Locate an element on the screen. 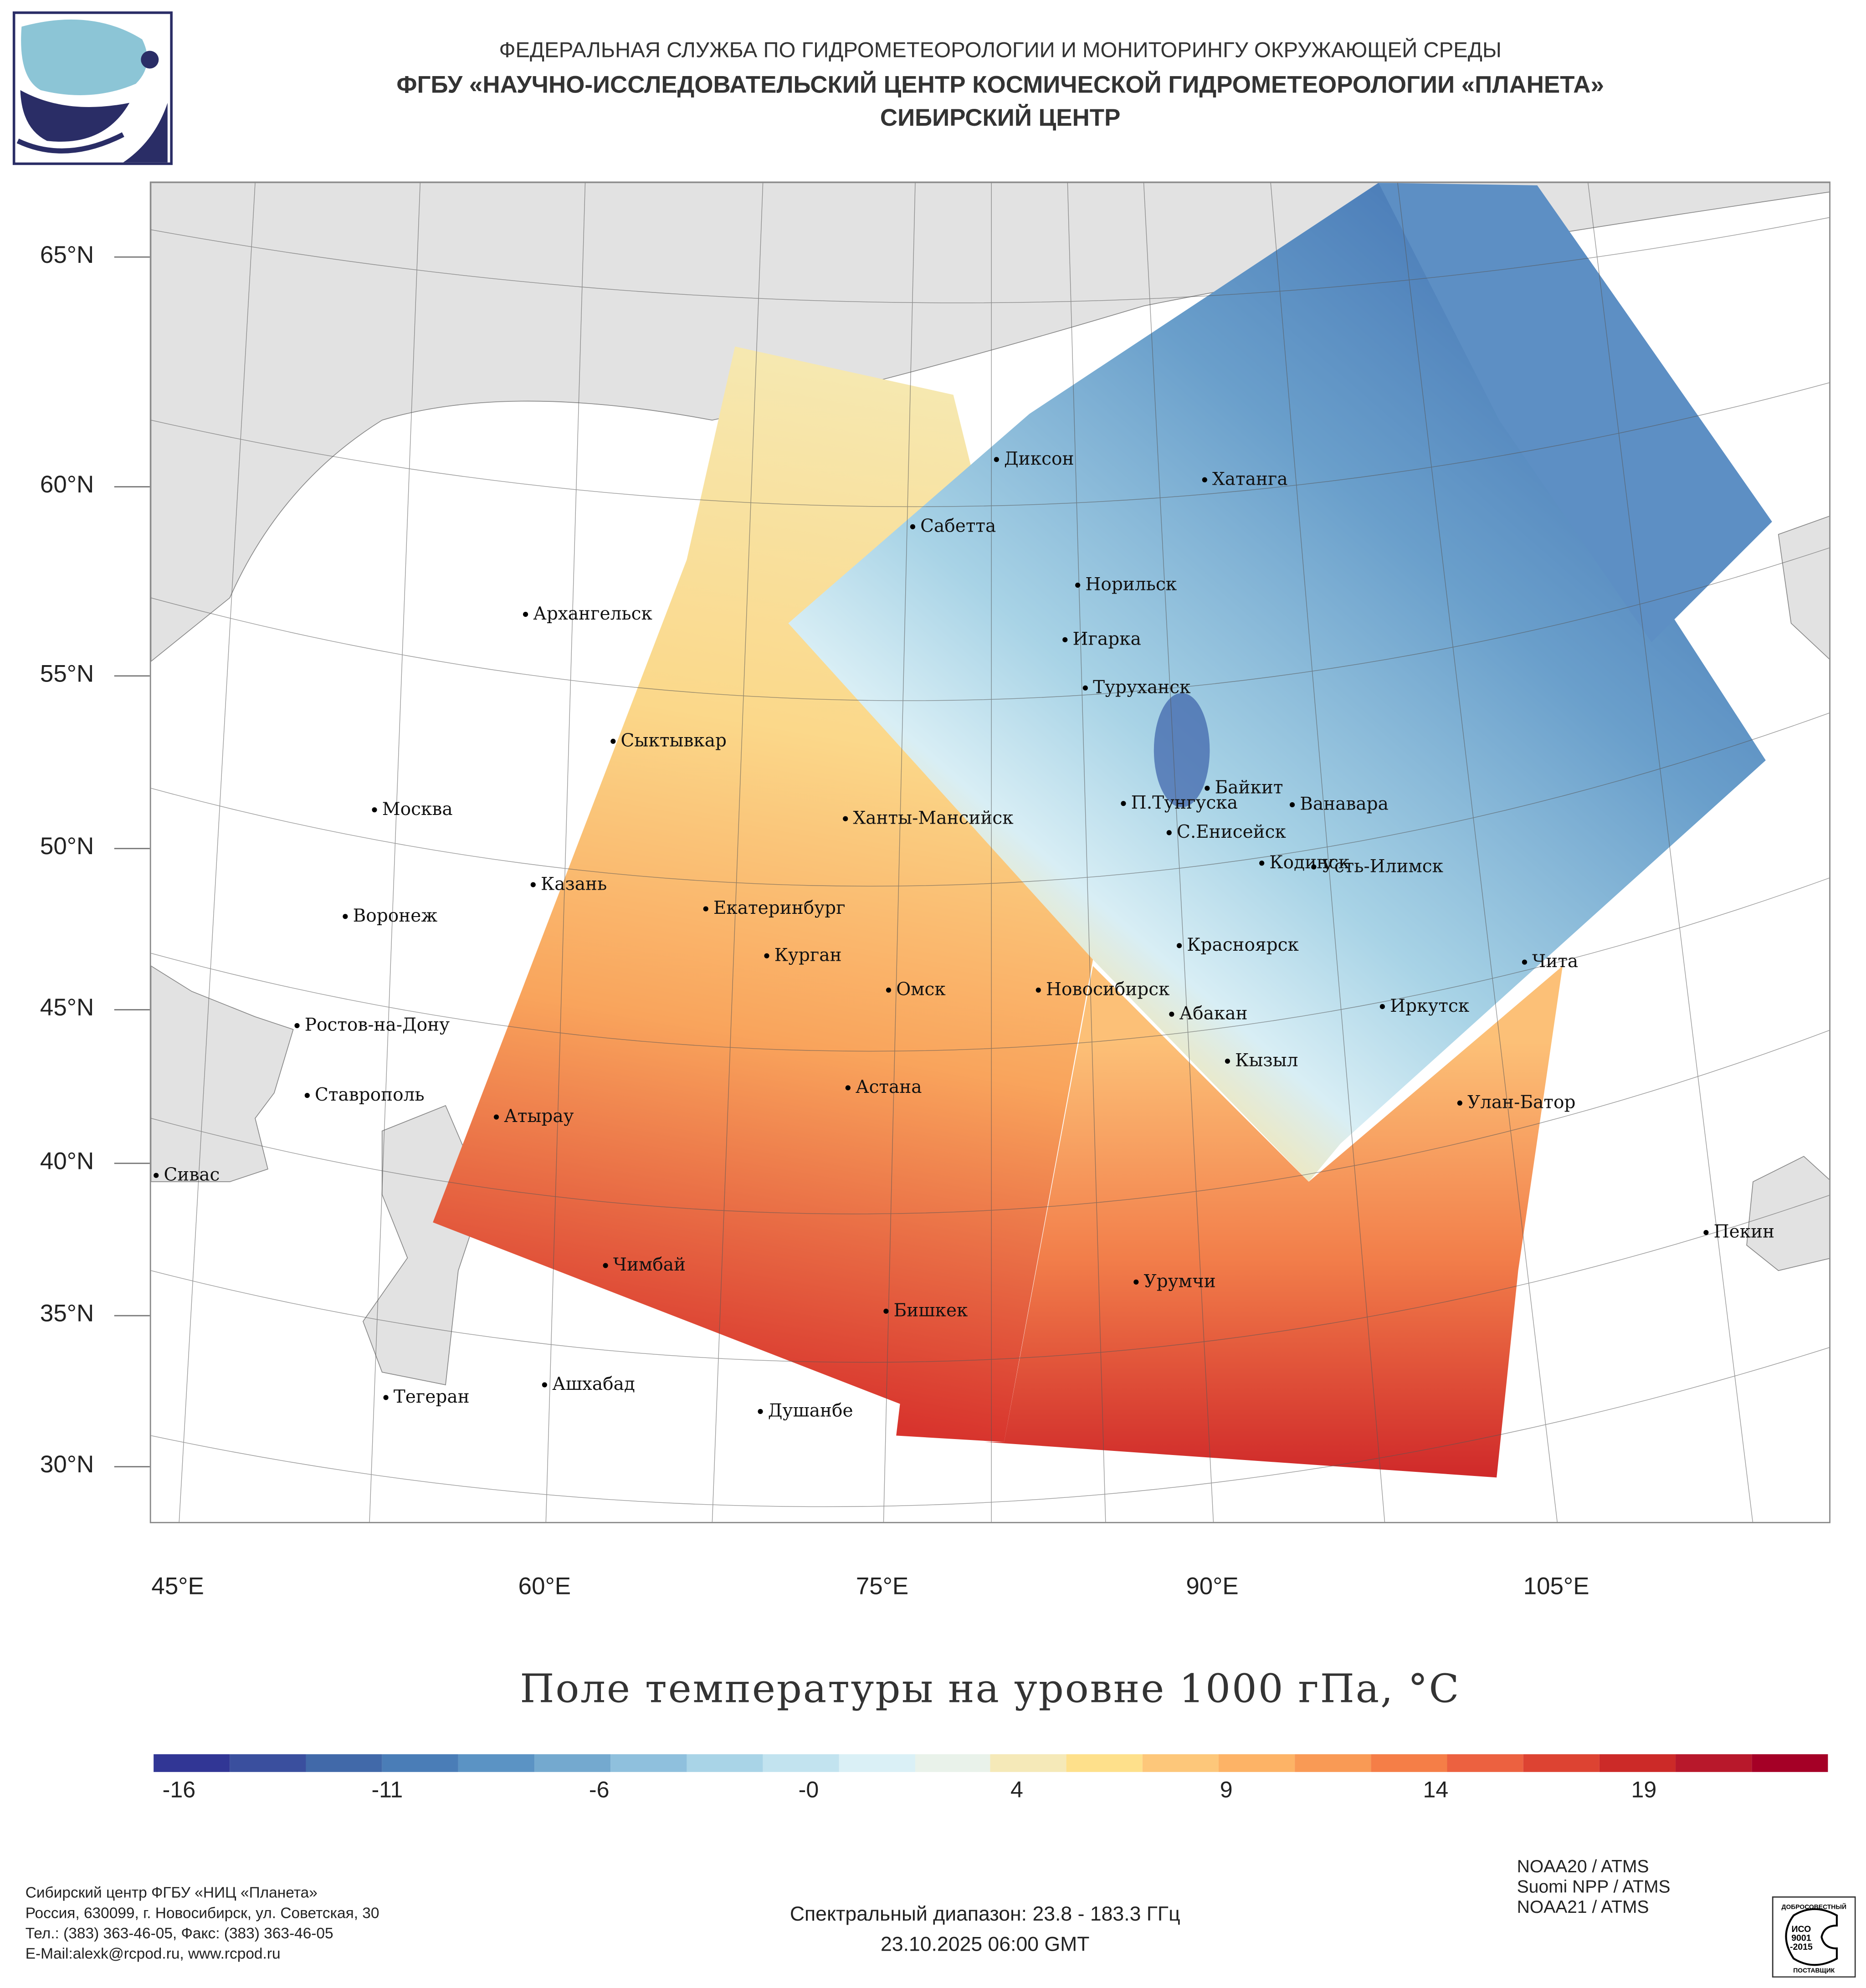  city-label: Тегеран is located at coordinates (426, 1397).